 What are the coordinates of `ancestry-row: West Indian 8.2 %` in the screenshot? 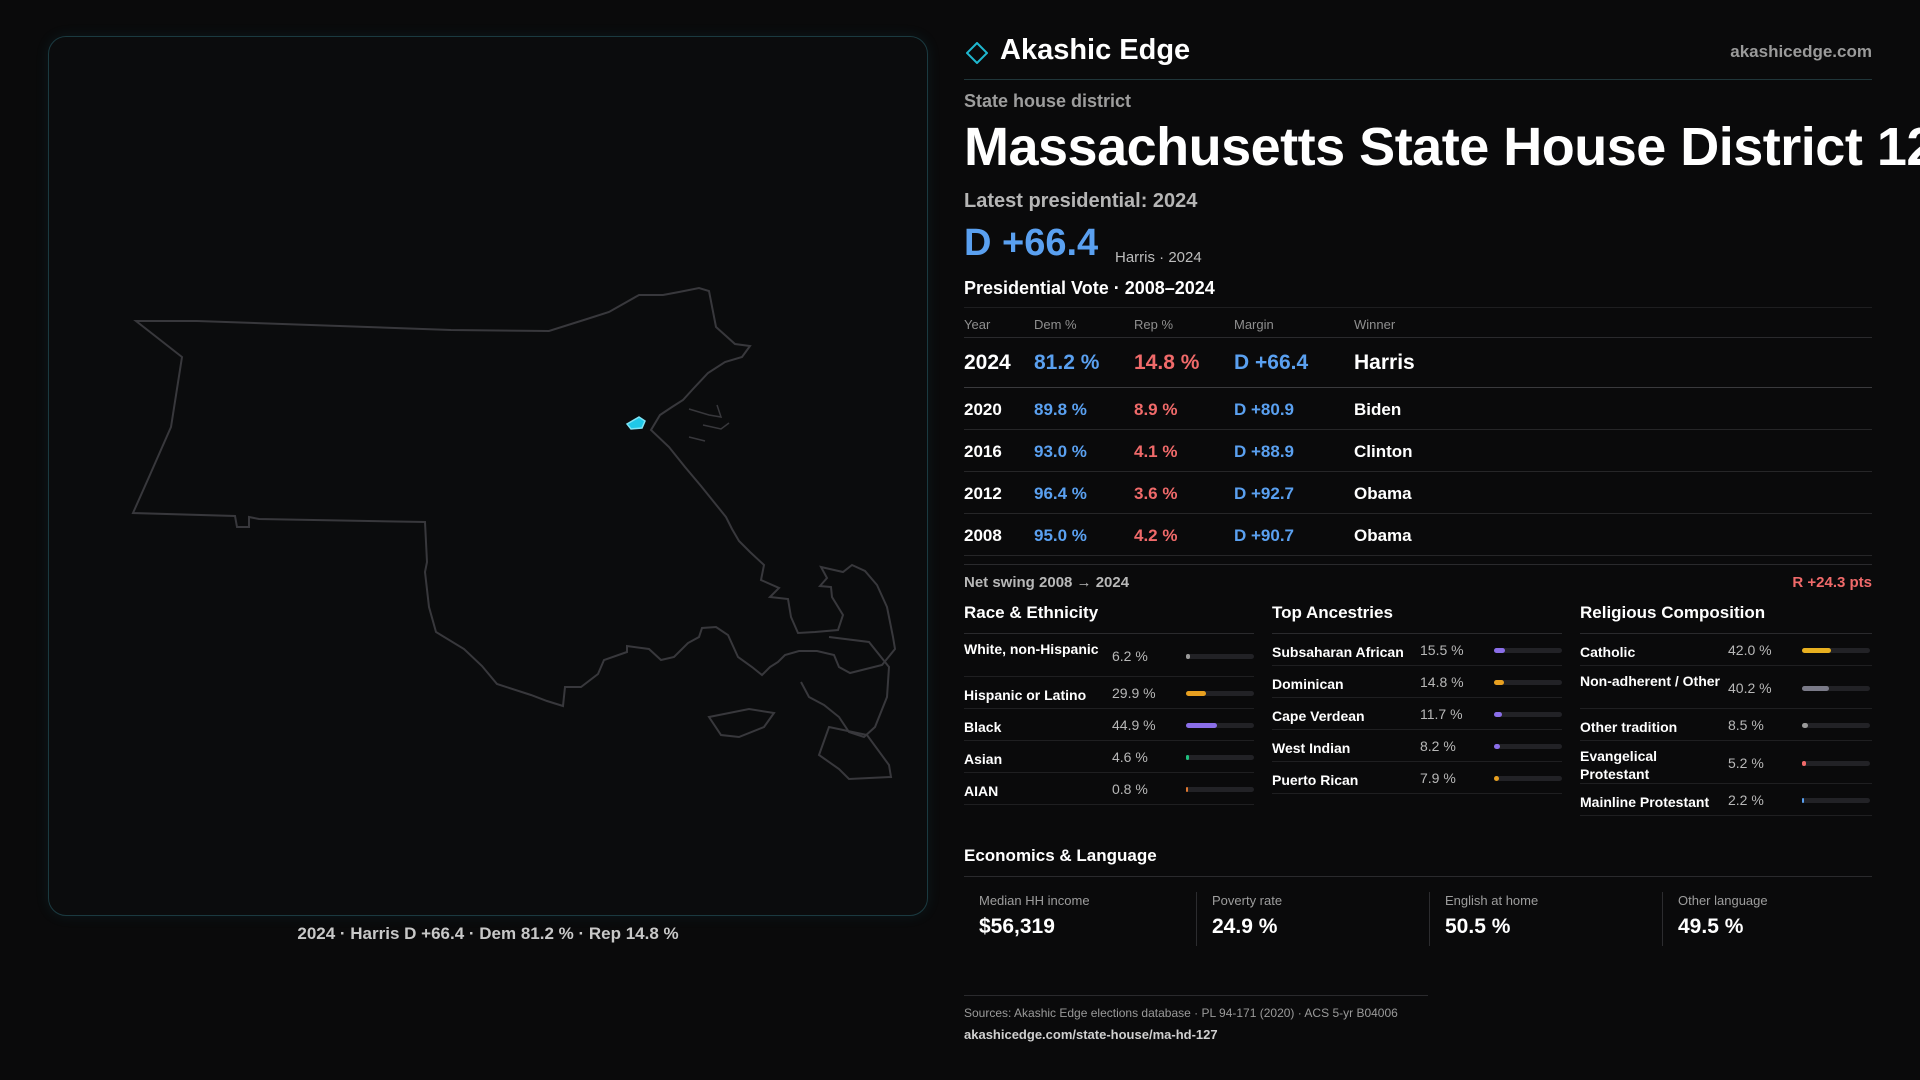 It's located at (1417, 746).